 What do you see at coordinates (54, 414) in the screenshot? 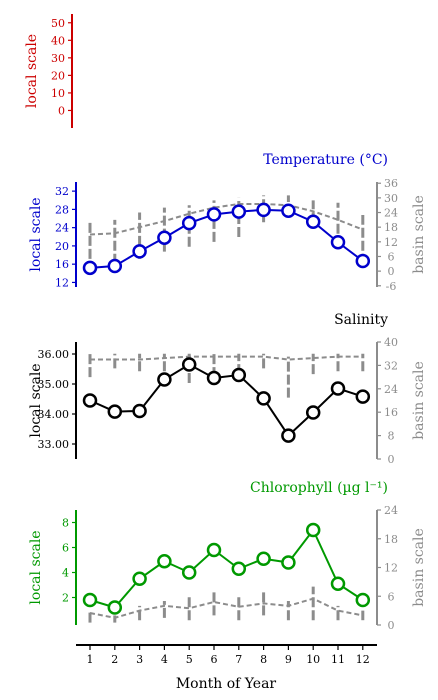
I see `left-tick-label: 34.00` at bounding box center [54, 414].